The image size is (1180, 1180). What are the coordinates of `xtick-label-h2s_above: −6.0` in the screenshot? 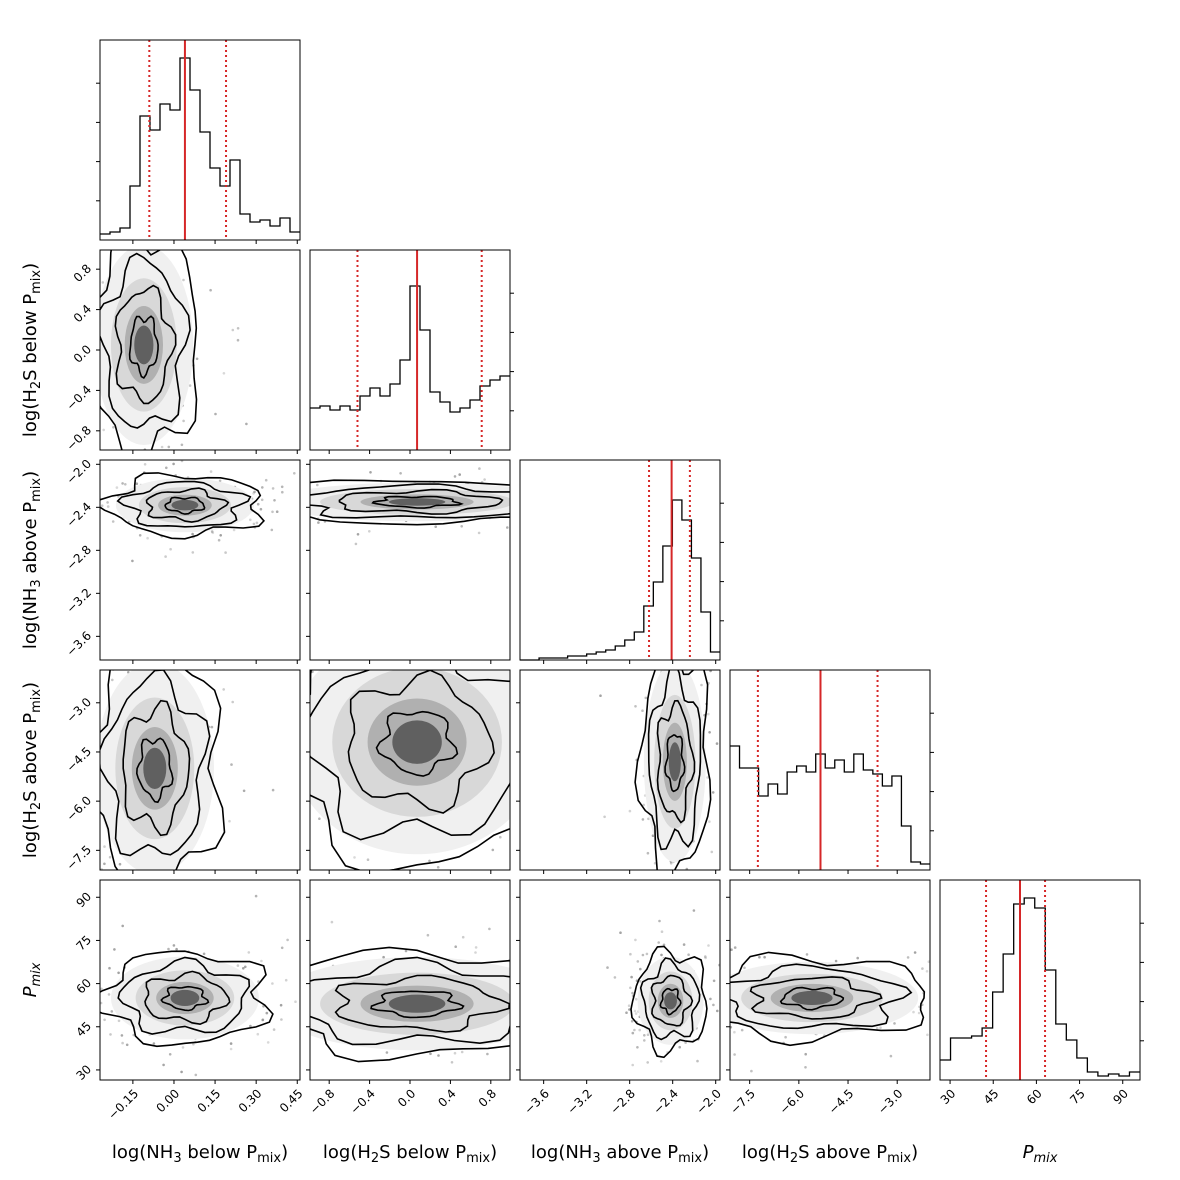 It's located at (792, 1101).